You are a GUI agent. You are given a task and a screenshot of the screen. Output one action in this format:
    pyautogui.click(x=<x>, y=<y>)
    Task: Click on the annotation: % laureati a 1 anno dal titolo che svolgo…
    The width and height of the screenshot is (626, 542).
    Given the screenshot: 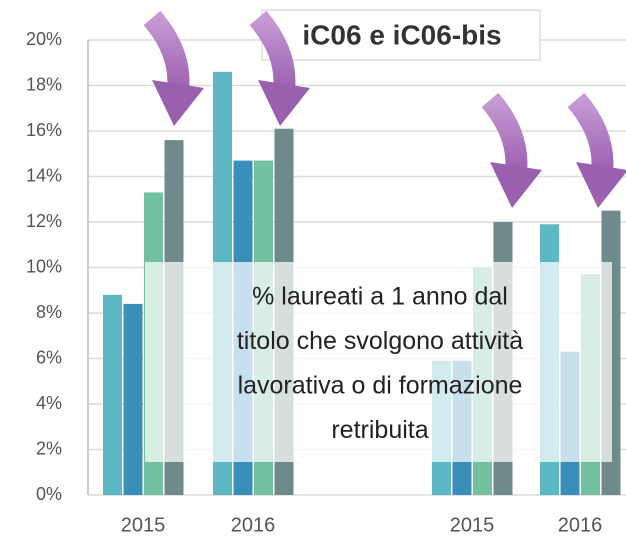 What is the action you would take?
    pyautogui.click(x=380, y=364)
    